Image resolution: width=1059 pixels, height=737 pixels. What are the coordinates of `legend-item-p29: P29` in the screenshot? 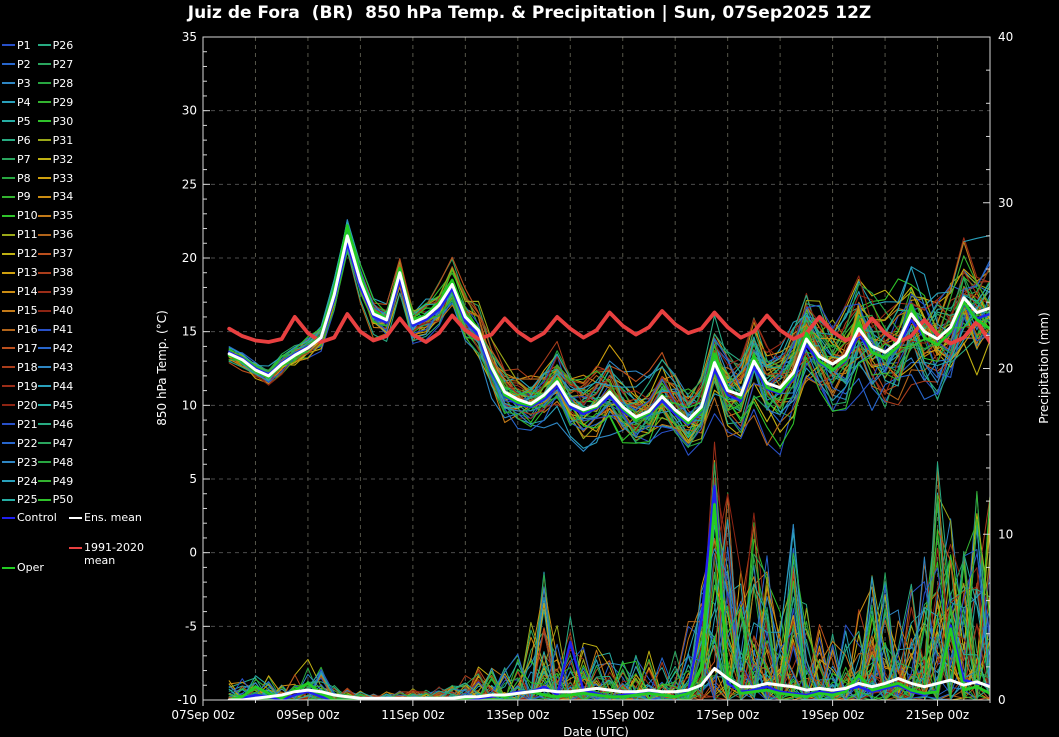 It's located at (55, 102).